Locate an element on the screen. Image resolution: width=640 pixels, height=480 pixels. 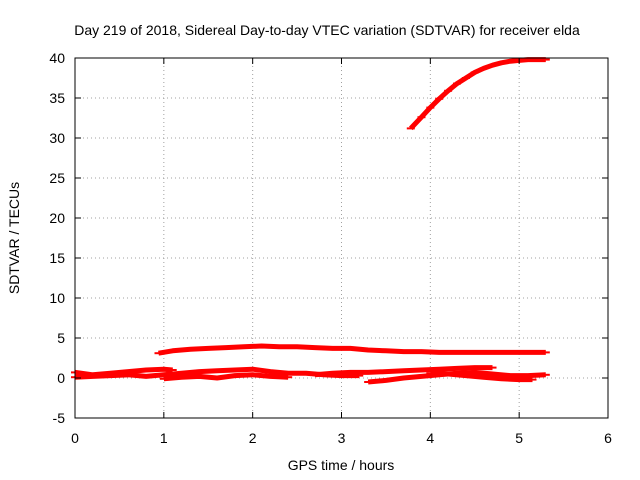
x-tick-label: 6 is located at coordinates (608, 438).